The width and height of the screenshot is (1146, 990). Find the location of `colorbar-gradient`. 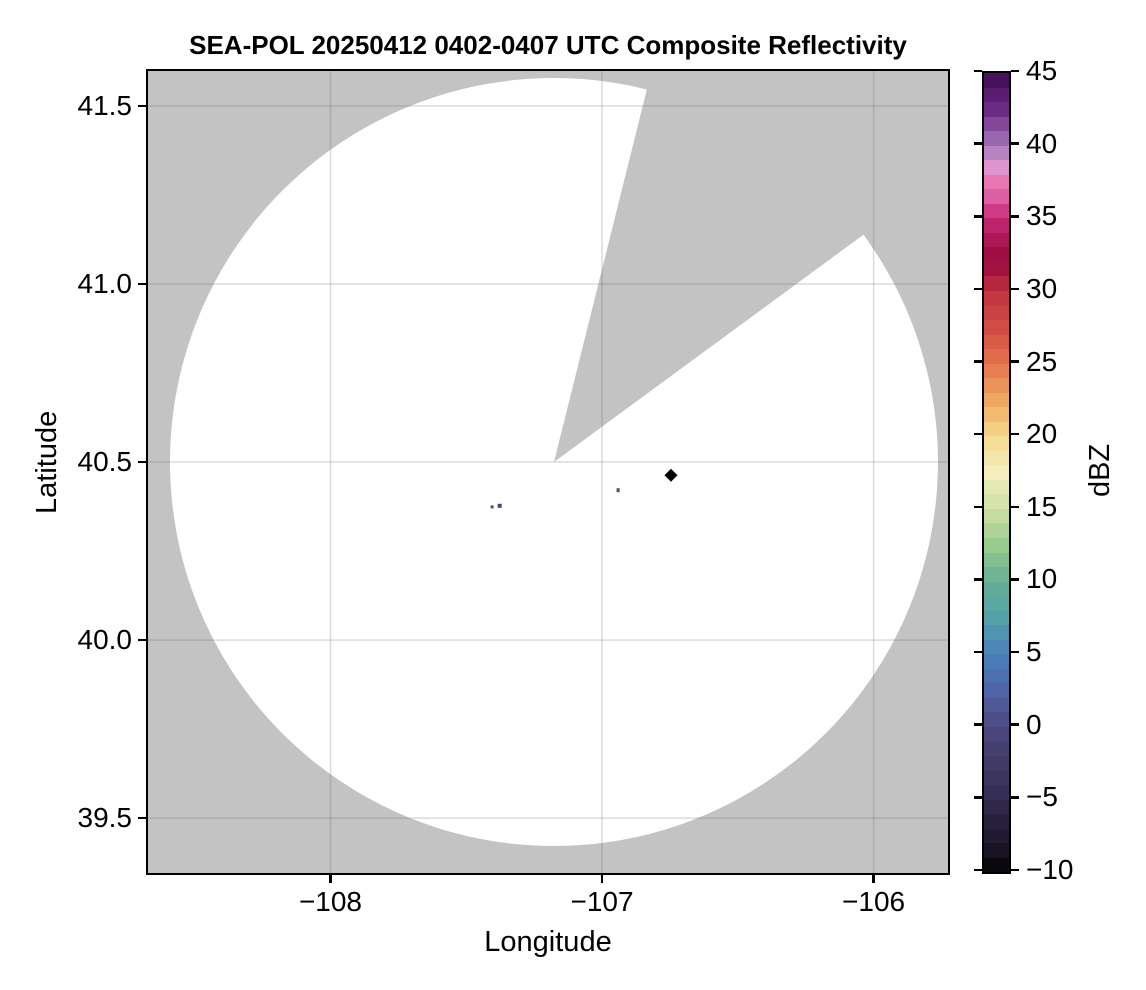

colorbar-gradient is located at coordinates (996, 473).